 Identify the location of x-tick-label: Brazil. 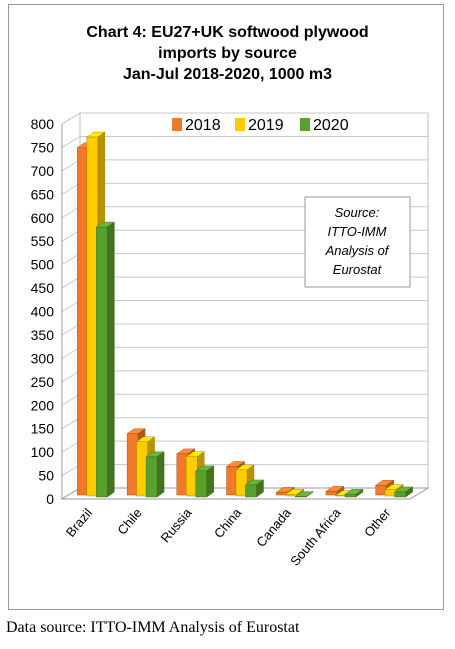
(79, 522).